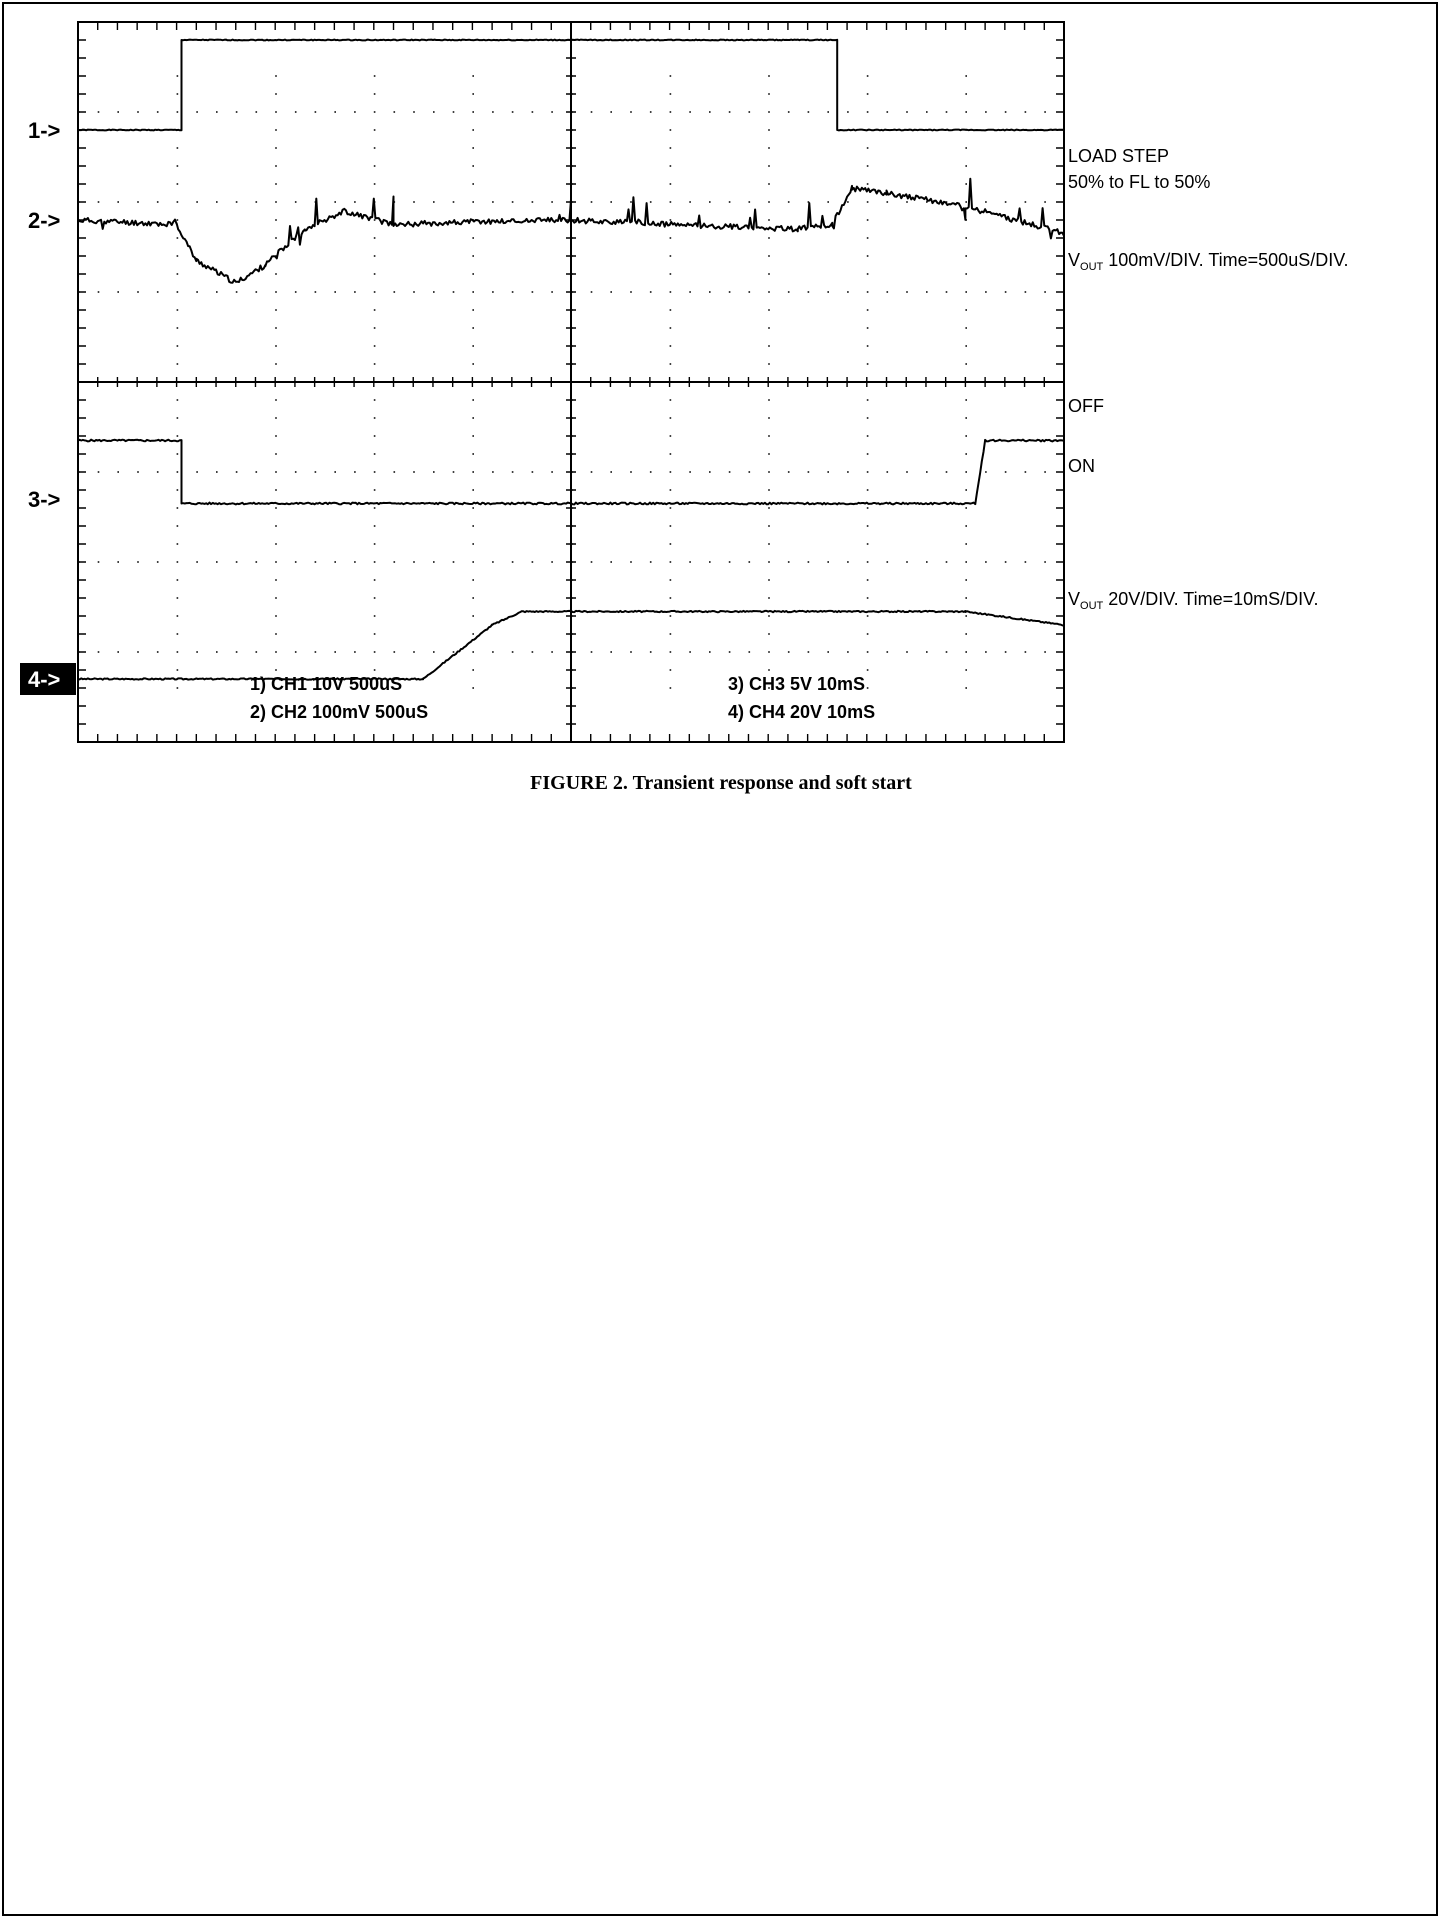 This screenshot has width=1442, height=1919. I want to click on annotation-load-step-range: 50% to FL to 50%, so click(1139, 182).